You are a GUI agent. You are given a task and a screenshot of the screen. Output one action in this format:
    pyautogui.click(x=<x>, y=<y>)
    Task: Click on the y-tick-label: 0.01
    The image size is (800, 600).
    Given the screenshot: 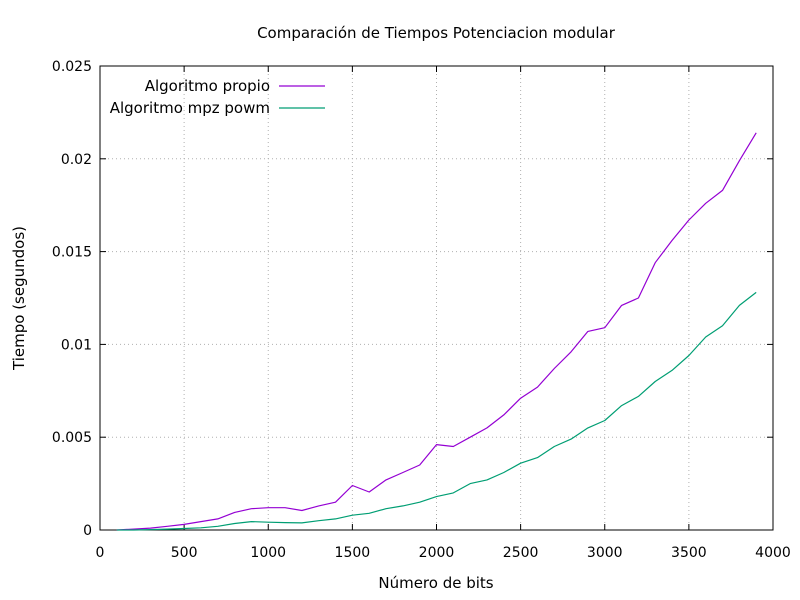 What is the action you would take?
    pyautogui.click(x=76, y=345)
    